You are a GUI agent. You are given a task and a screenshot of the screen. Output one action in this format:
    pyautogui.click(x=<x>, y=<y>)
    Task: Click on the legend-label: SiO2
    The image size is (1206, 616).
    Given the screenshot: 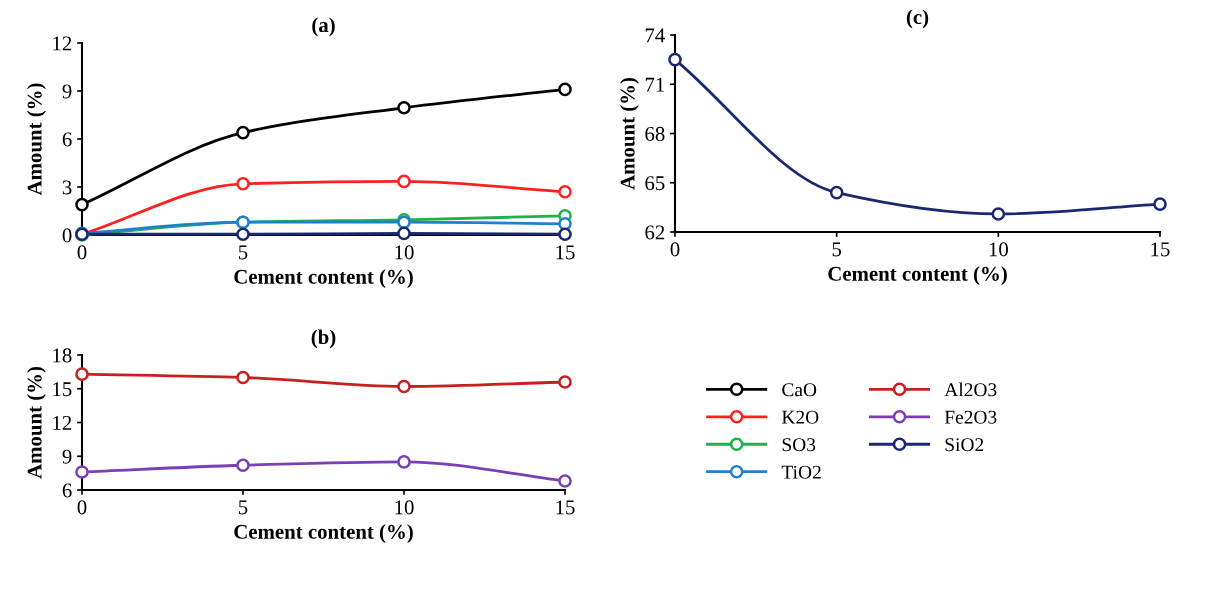 What is the action you would take?
    pyautogui.click(x=964, y=445)
    